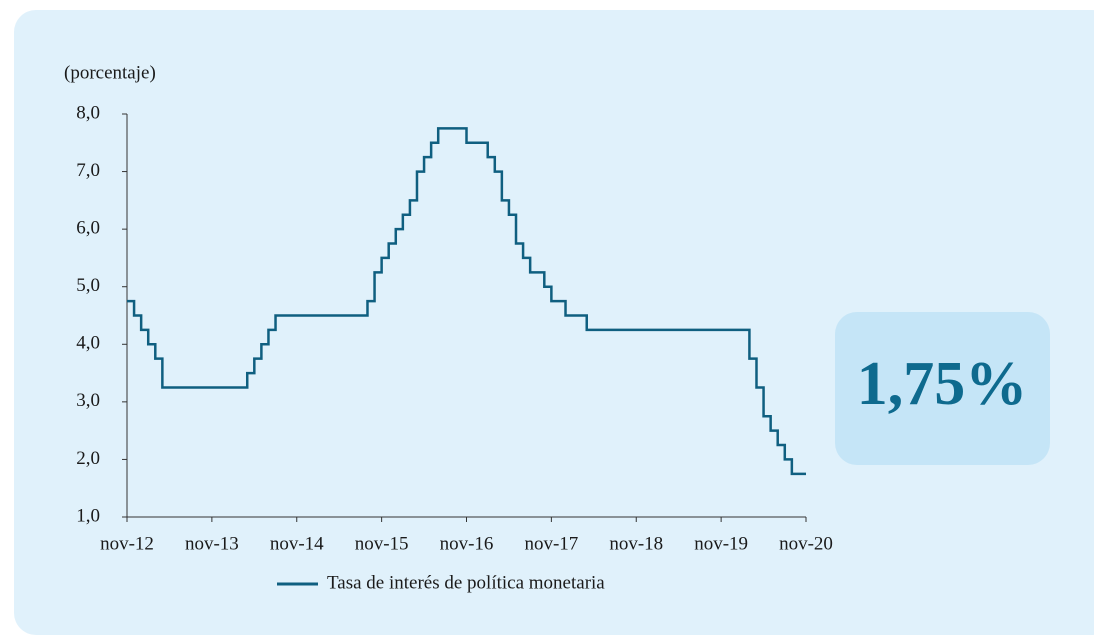  What do you see at coordinates (636, 543) in the screenshot?
I see `x-tick-label: nov-18` at bounding box center [636, 543].